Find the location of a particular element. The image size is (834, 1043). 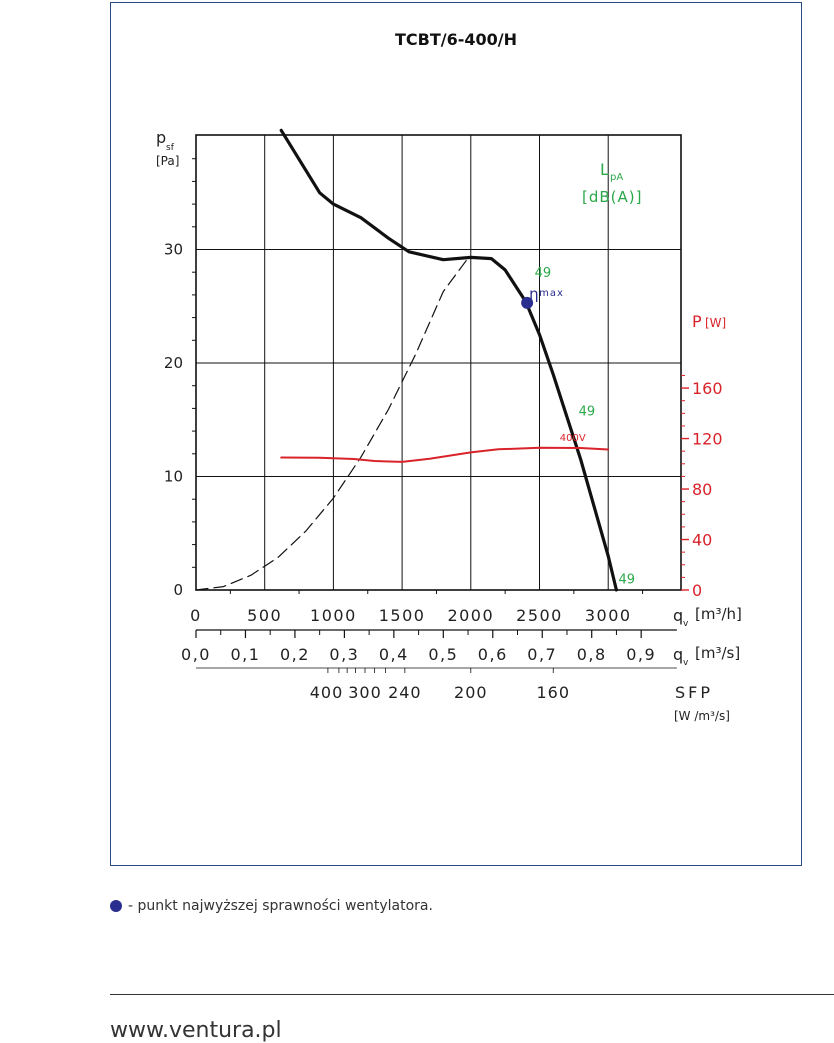

sfp-label: SFP is located at coordinates (694, 692).